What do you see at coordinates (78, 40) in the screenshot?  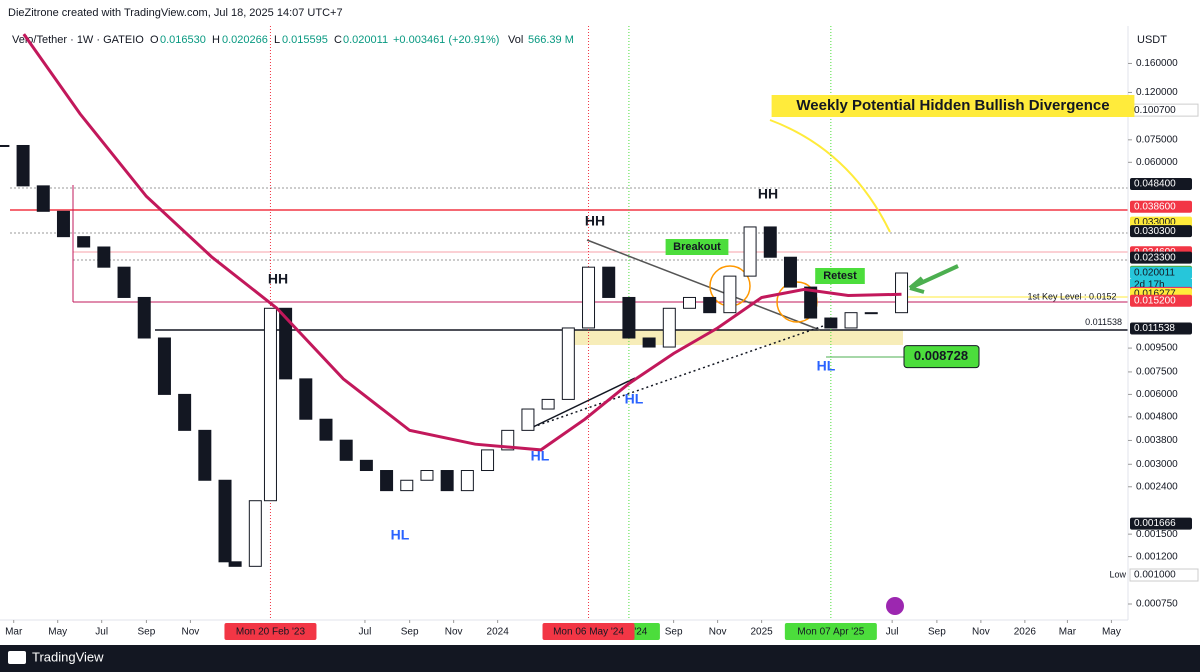 I see `symbol: Velo/Tether · 1W · GATEIO` at bounding box center [78, 40].